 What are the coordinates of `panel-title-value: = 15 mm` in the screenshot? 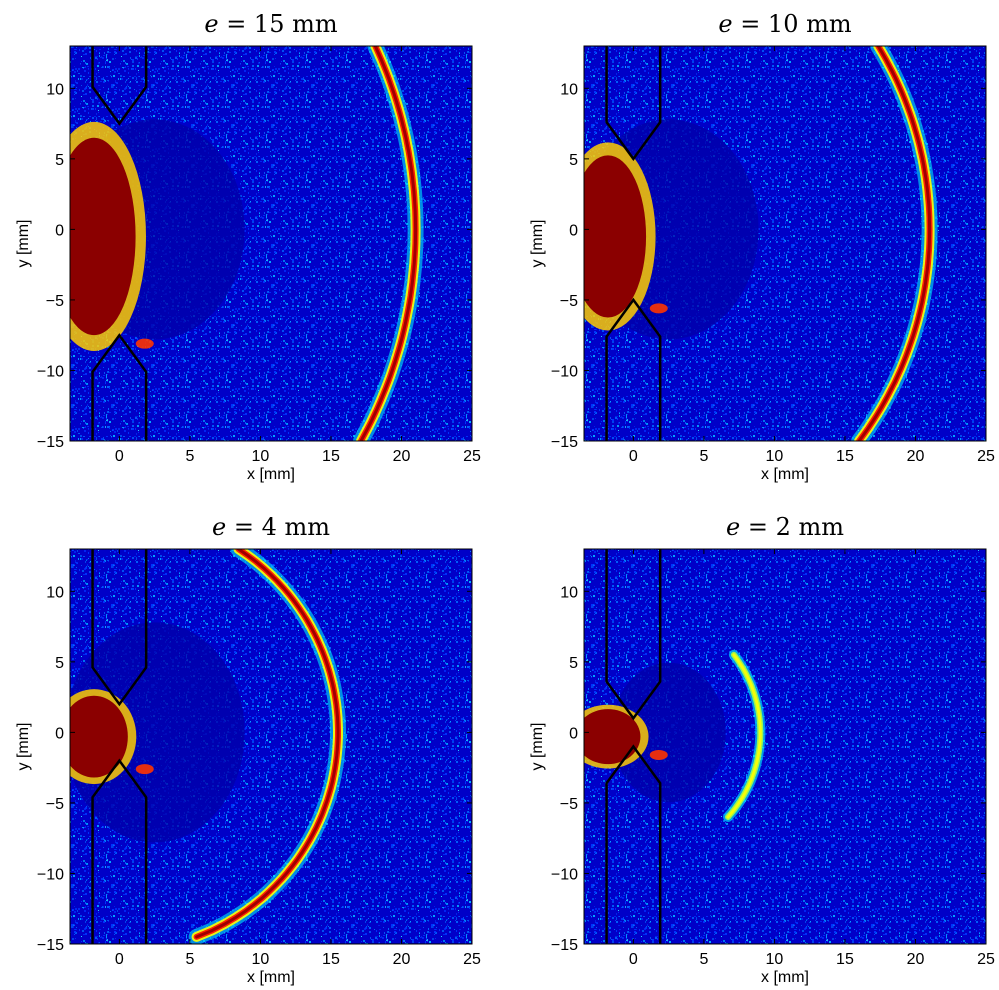 It's located at (278, 24).